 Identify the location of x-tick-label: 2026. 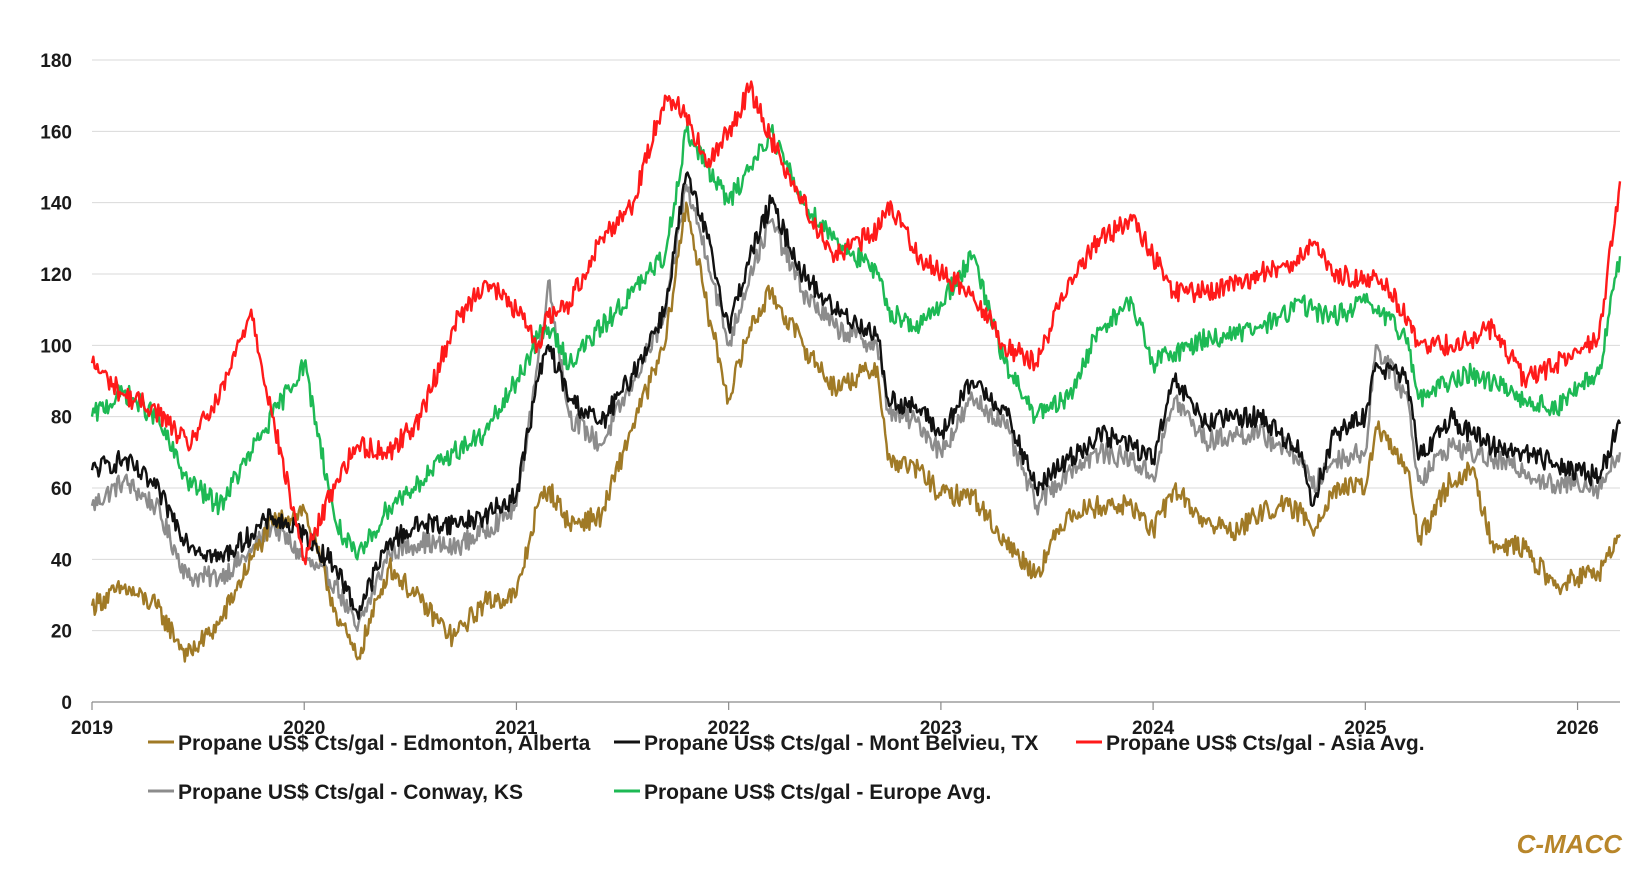
(1577, 728).